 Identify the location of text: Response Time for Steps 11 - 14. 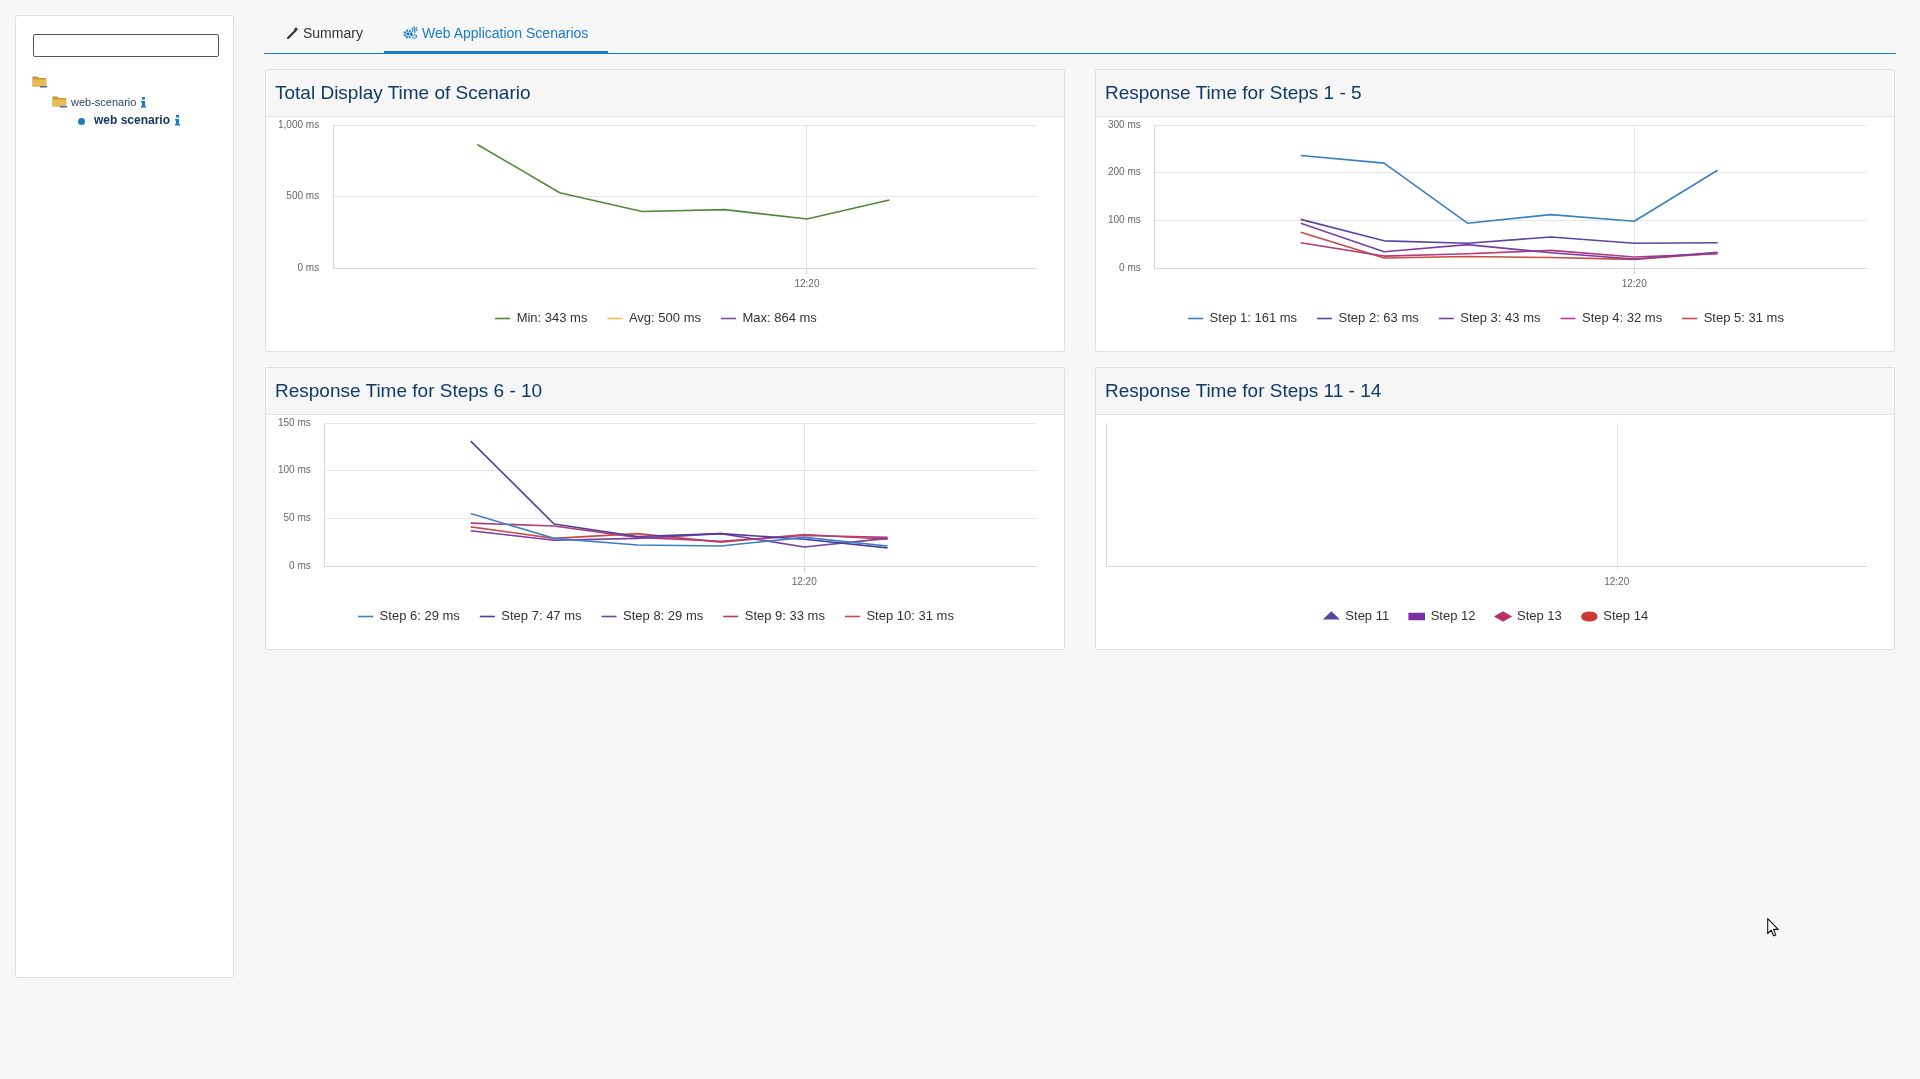
(1495, 391).